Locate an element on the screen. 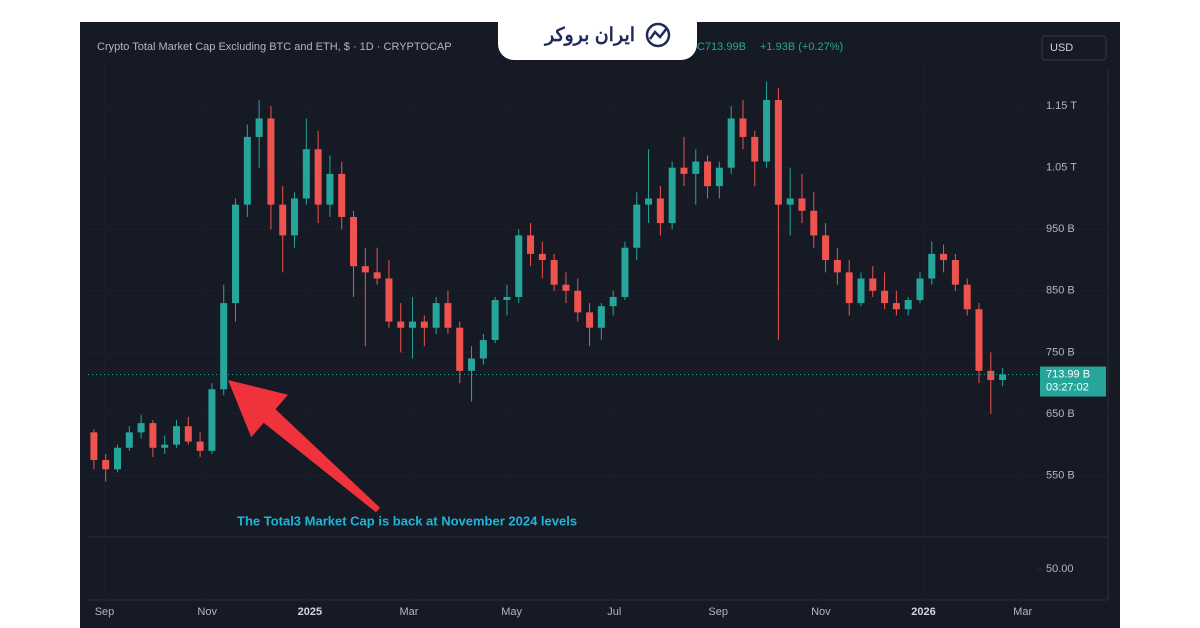 This screenshot has height=628, width=1200. x-tick-label: May is located at coordinates (511, 612).